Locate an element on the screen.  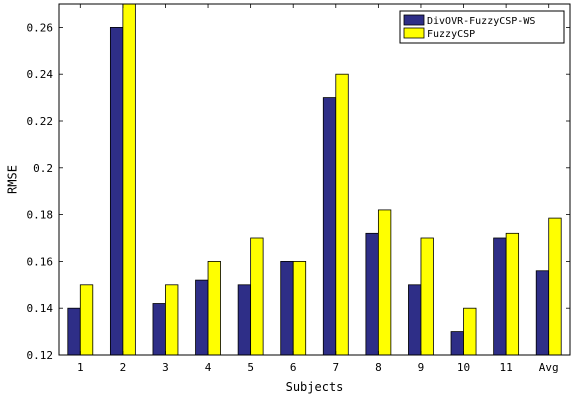
x-tick-label: 8 is located at coordinates (378, 367).